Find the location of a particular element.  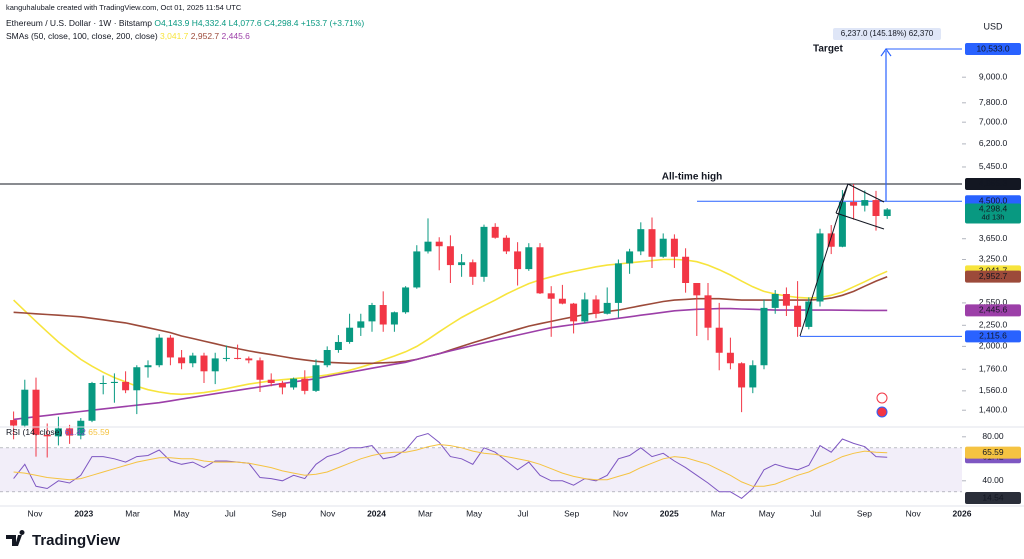

rsi-tick-label: 40.00 is located at coordinates (993, 480).